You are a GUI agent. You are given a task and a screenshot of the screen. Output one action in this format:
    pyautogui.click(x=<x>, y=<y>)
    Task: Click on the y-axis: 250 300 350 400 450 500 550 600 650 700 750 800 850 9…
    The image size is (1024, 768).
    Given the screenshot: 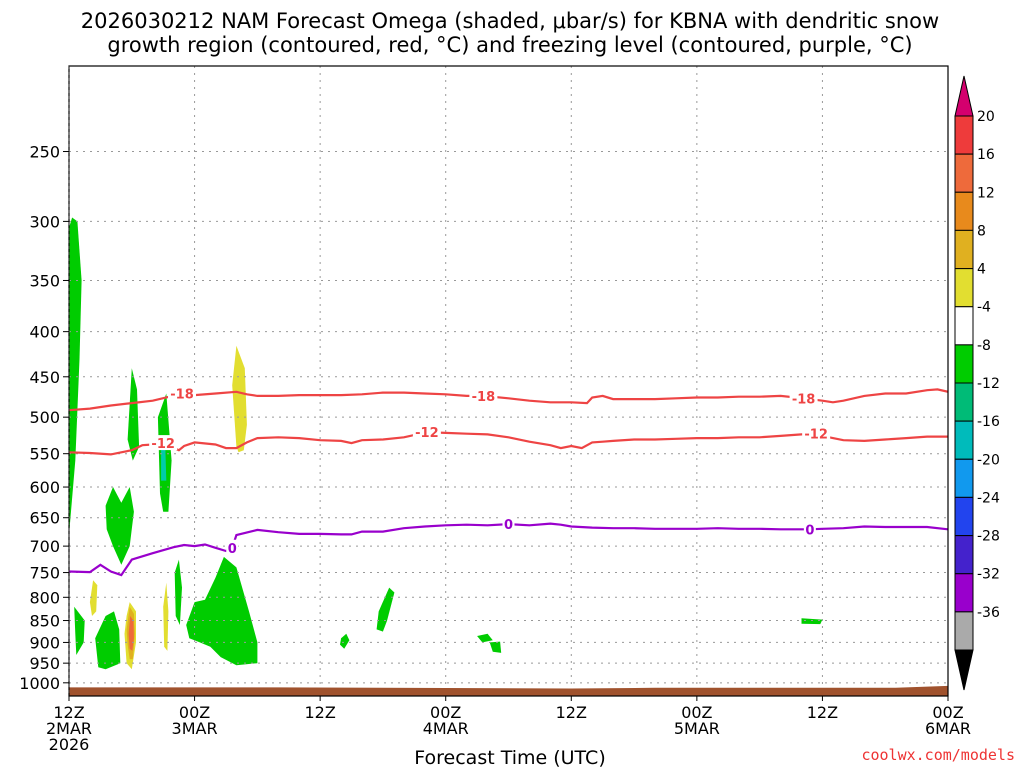 What is the action you would take?
    pyautogui.click(x=44, y=418)
    